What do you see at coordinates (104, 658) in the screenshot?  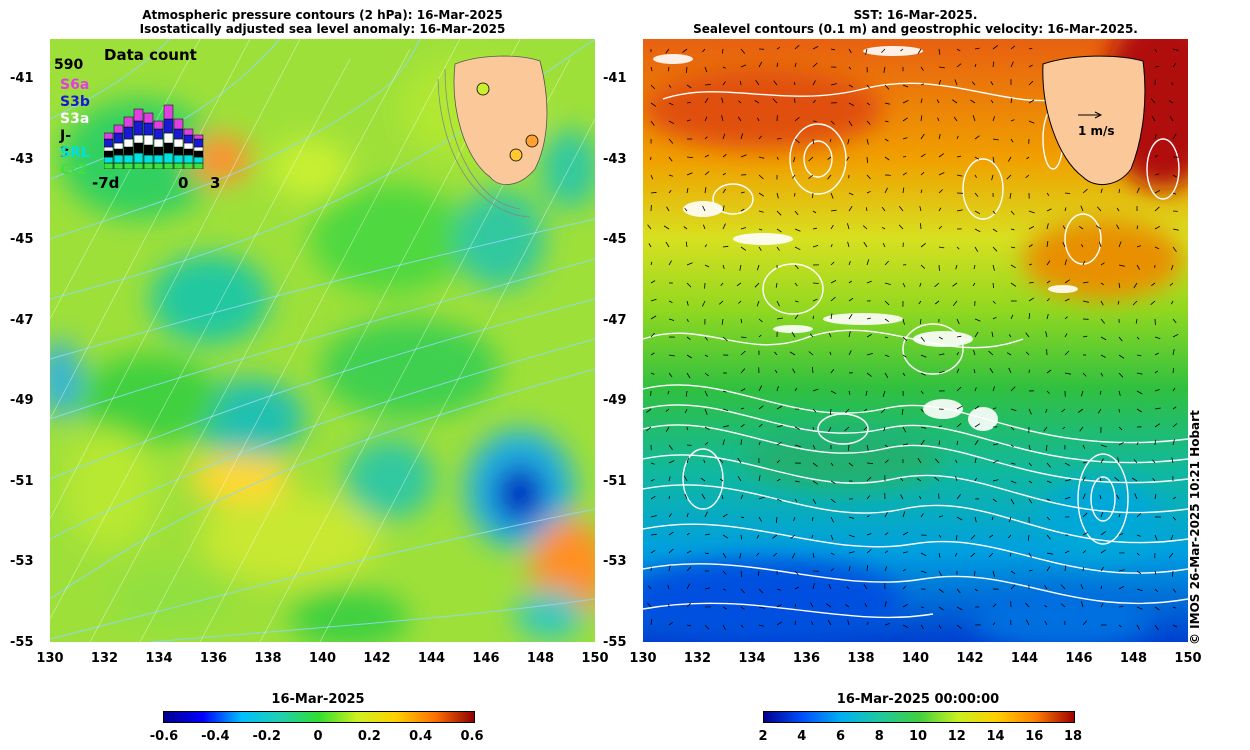 I see `lon-tick: 132` at bounding box center [104, 658].